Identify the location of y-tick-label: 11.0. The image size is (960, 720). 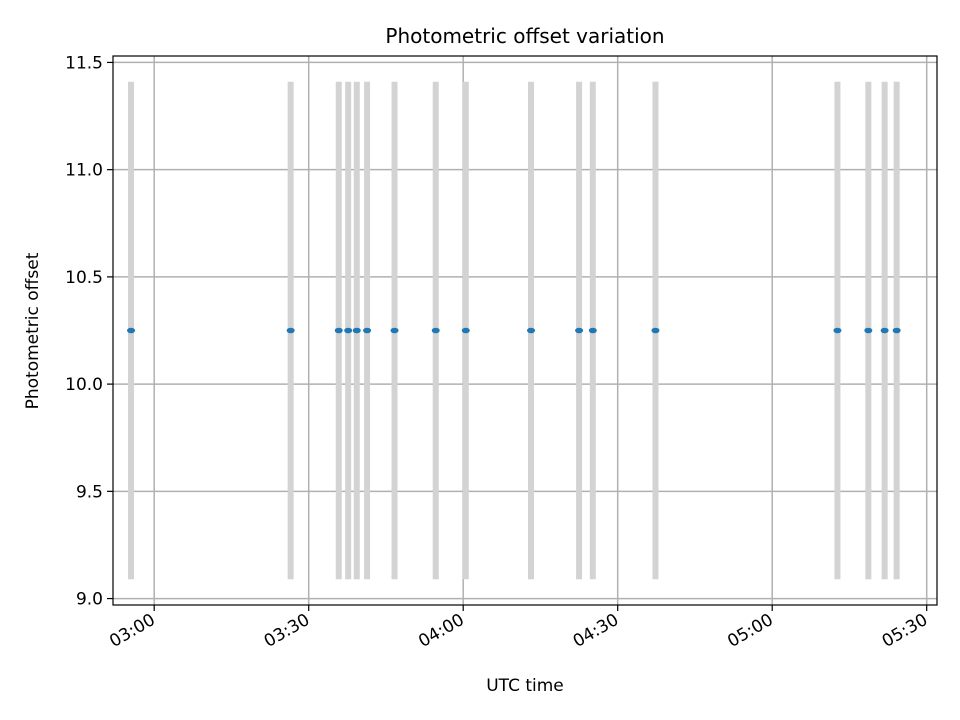
(84, 171).